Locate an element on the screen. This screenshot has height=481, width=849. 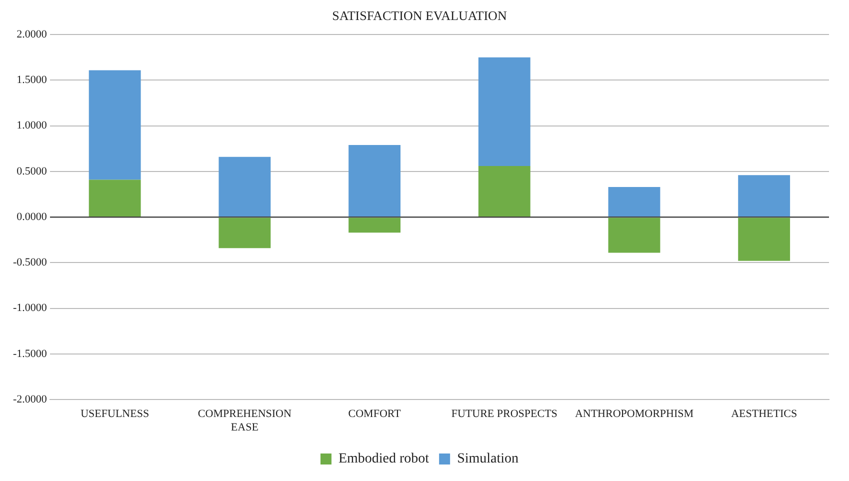
x-tick-label: AESTHETICS is located at coordinates (764, 414).